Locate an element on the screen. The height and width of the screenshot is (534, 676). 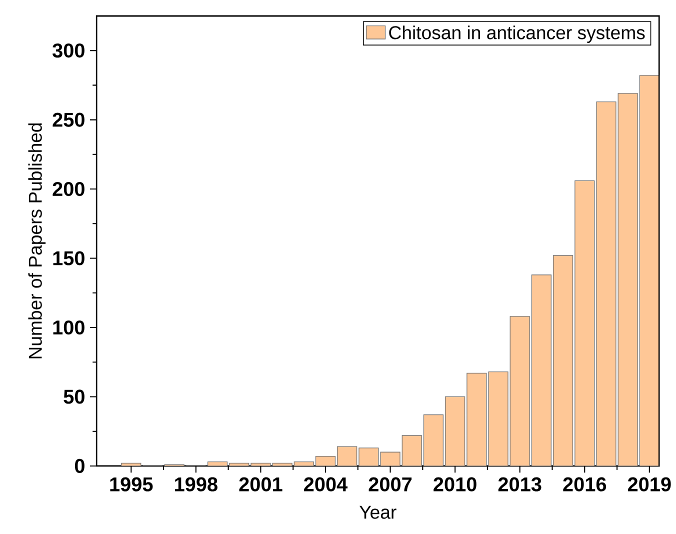
y-tick-label: 300 is located at coordinates (68, 51).